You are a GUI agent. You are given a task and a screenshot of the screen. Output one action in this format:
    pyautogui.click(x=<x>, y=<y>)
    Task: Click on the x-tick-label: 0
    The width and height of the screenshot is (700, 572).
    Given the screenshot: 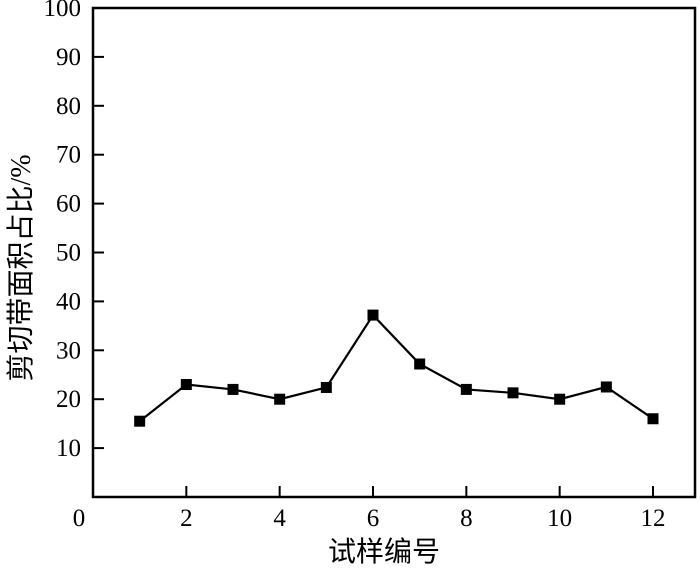 What is the action you would take?
    pyautogui.click(x=79, y=518)
    